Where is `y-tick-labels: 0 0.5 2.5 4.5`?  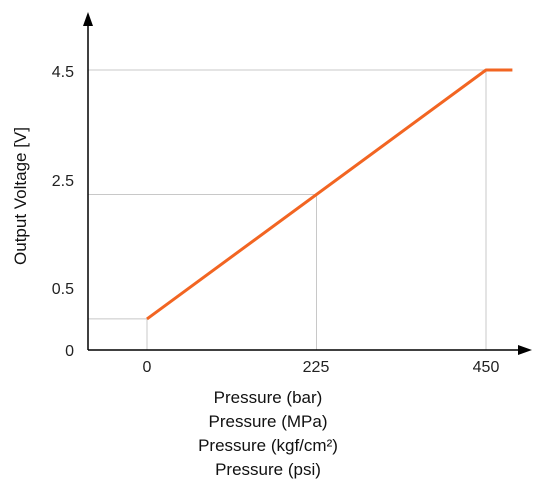 y-tick-labels: 0 0.5 2.5 4.5 is located at coordinates (63, 212).